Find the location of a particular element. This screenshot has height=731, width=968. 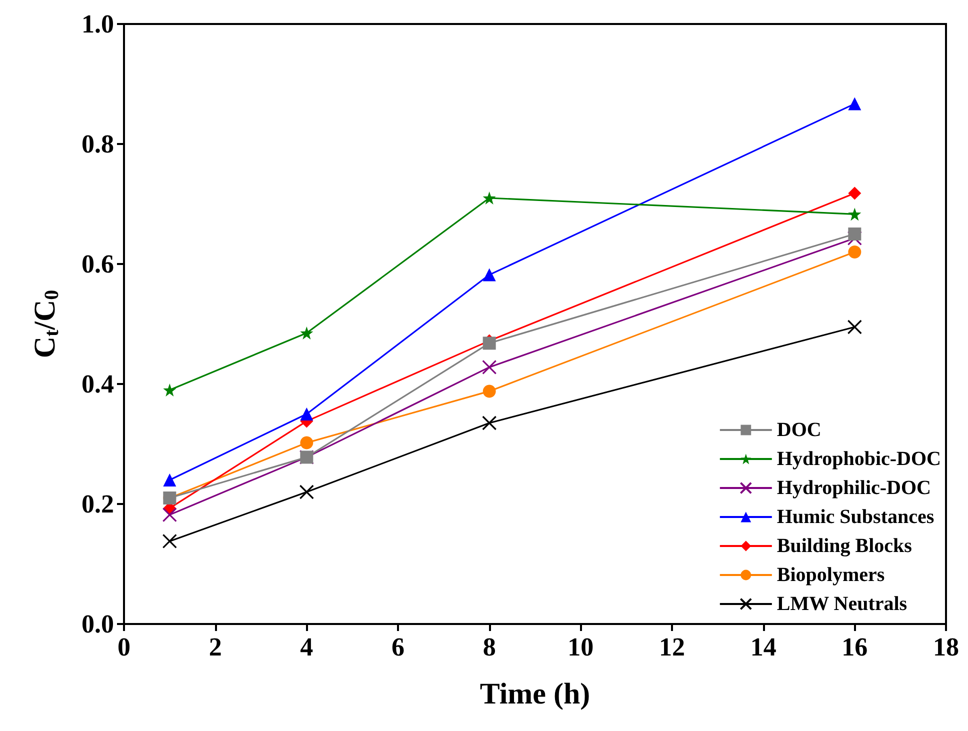

y-tick-label: 0.4 is located at coordinates (98, 384).